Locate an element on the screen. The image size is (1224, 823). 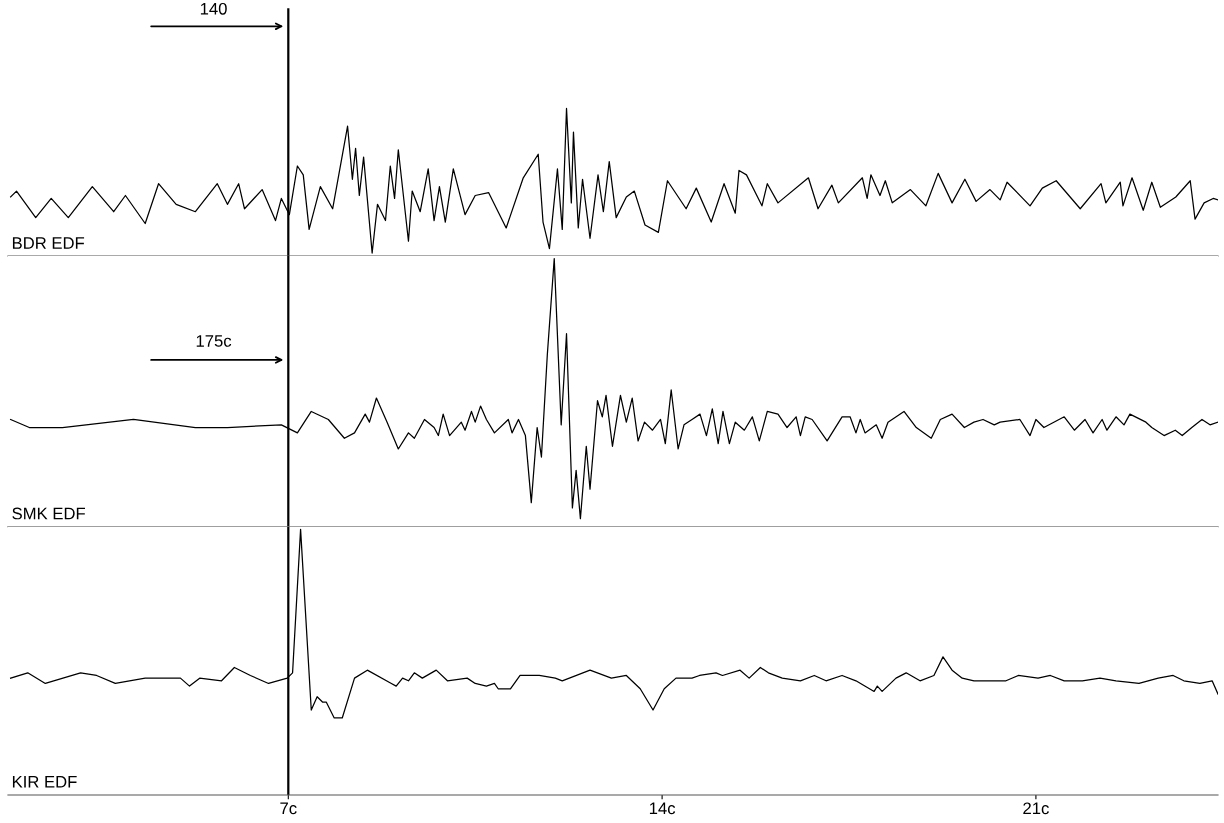
x-tick-label: 21c is located at coordinates (1036, 808).